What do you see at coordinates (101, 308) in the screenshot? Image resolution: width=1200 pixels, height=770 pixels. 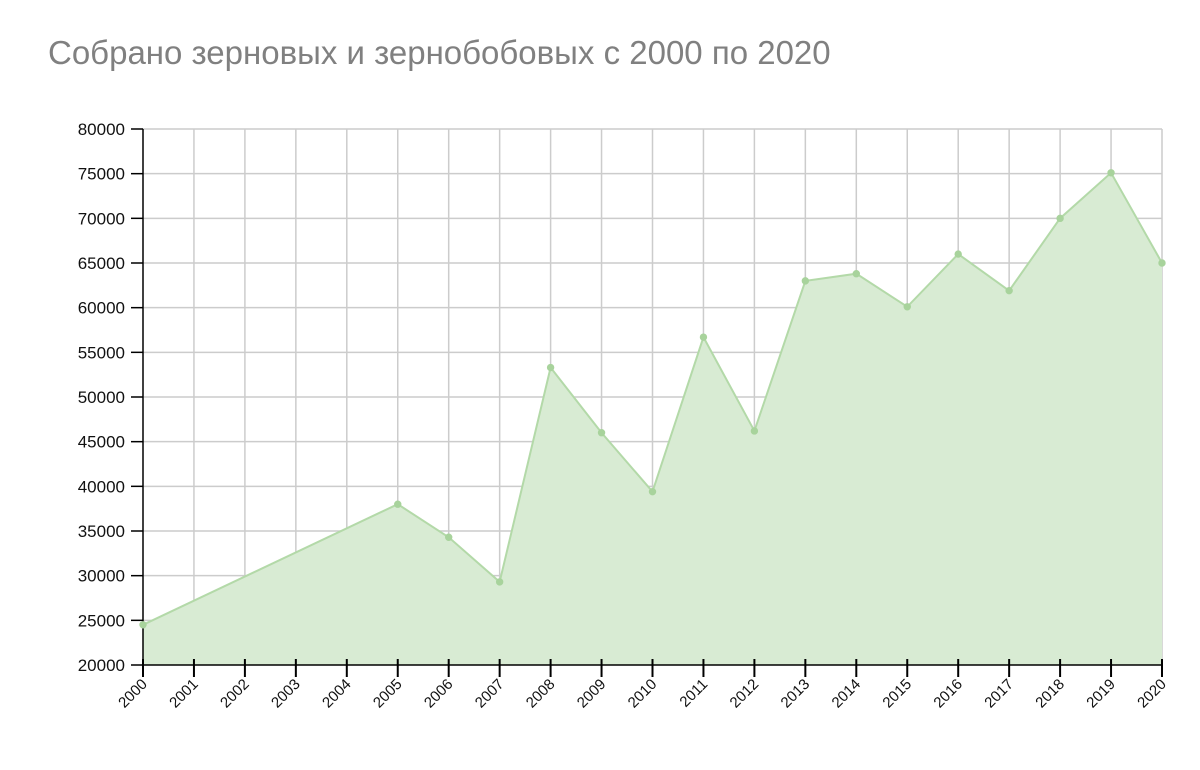 I see `y-tick-label: 60000` at bounding box center [101, 308].